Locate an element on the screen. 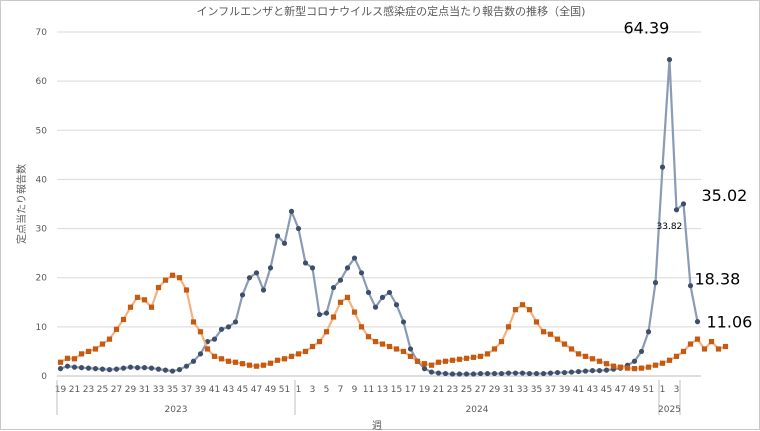 This screenshot has width=760, height=431. x-tick-label: 3 is located at coordinates (313, 390).